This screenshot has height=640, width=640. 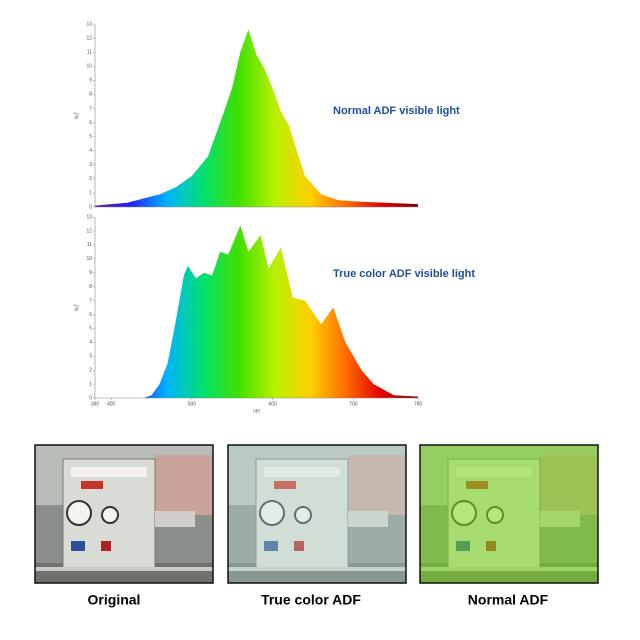 I want to click on annotation: True color ADF visible light, so click(x=404, y=274).